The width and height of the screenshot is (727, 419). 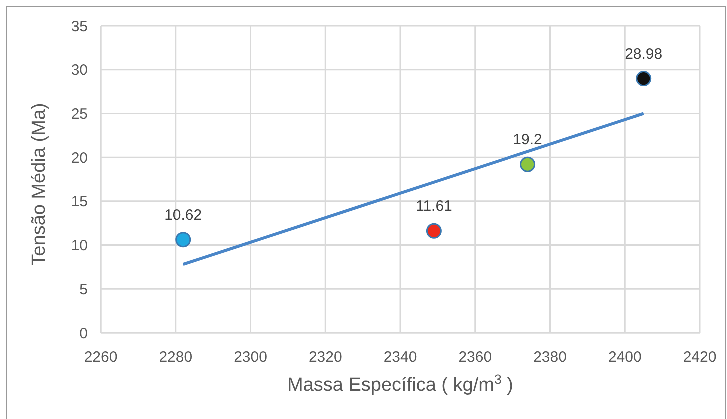 What do you see at coordinates (700, 357) in the screenshot?
I see `x-tick-label: 2420` at bounding box center [700, 357].